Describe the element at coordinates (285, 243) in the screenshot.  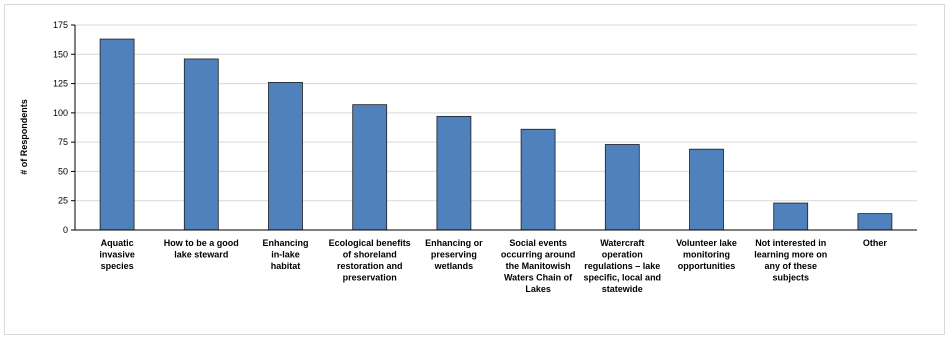
I see `category-label-line: Enhancing` at that location.